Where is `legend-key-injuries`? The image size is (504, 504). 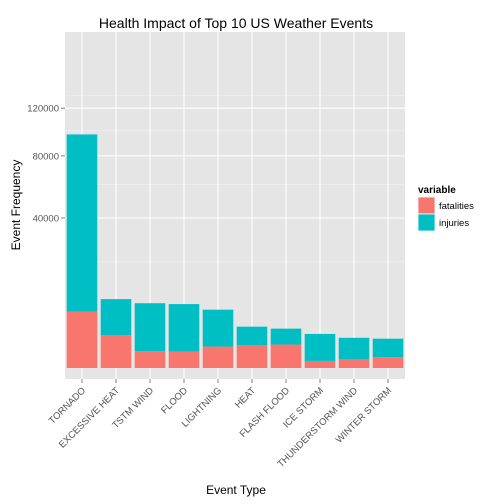 legend-key-injuries is located at coordinates (426, 222).